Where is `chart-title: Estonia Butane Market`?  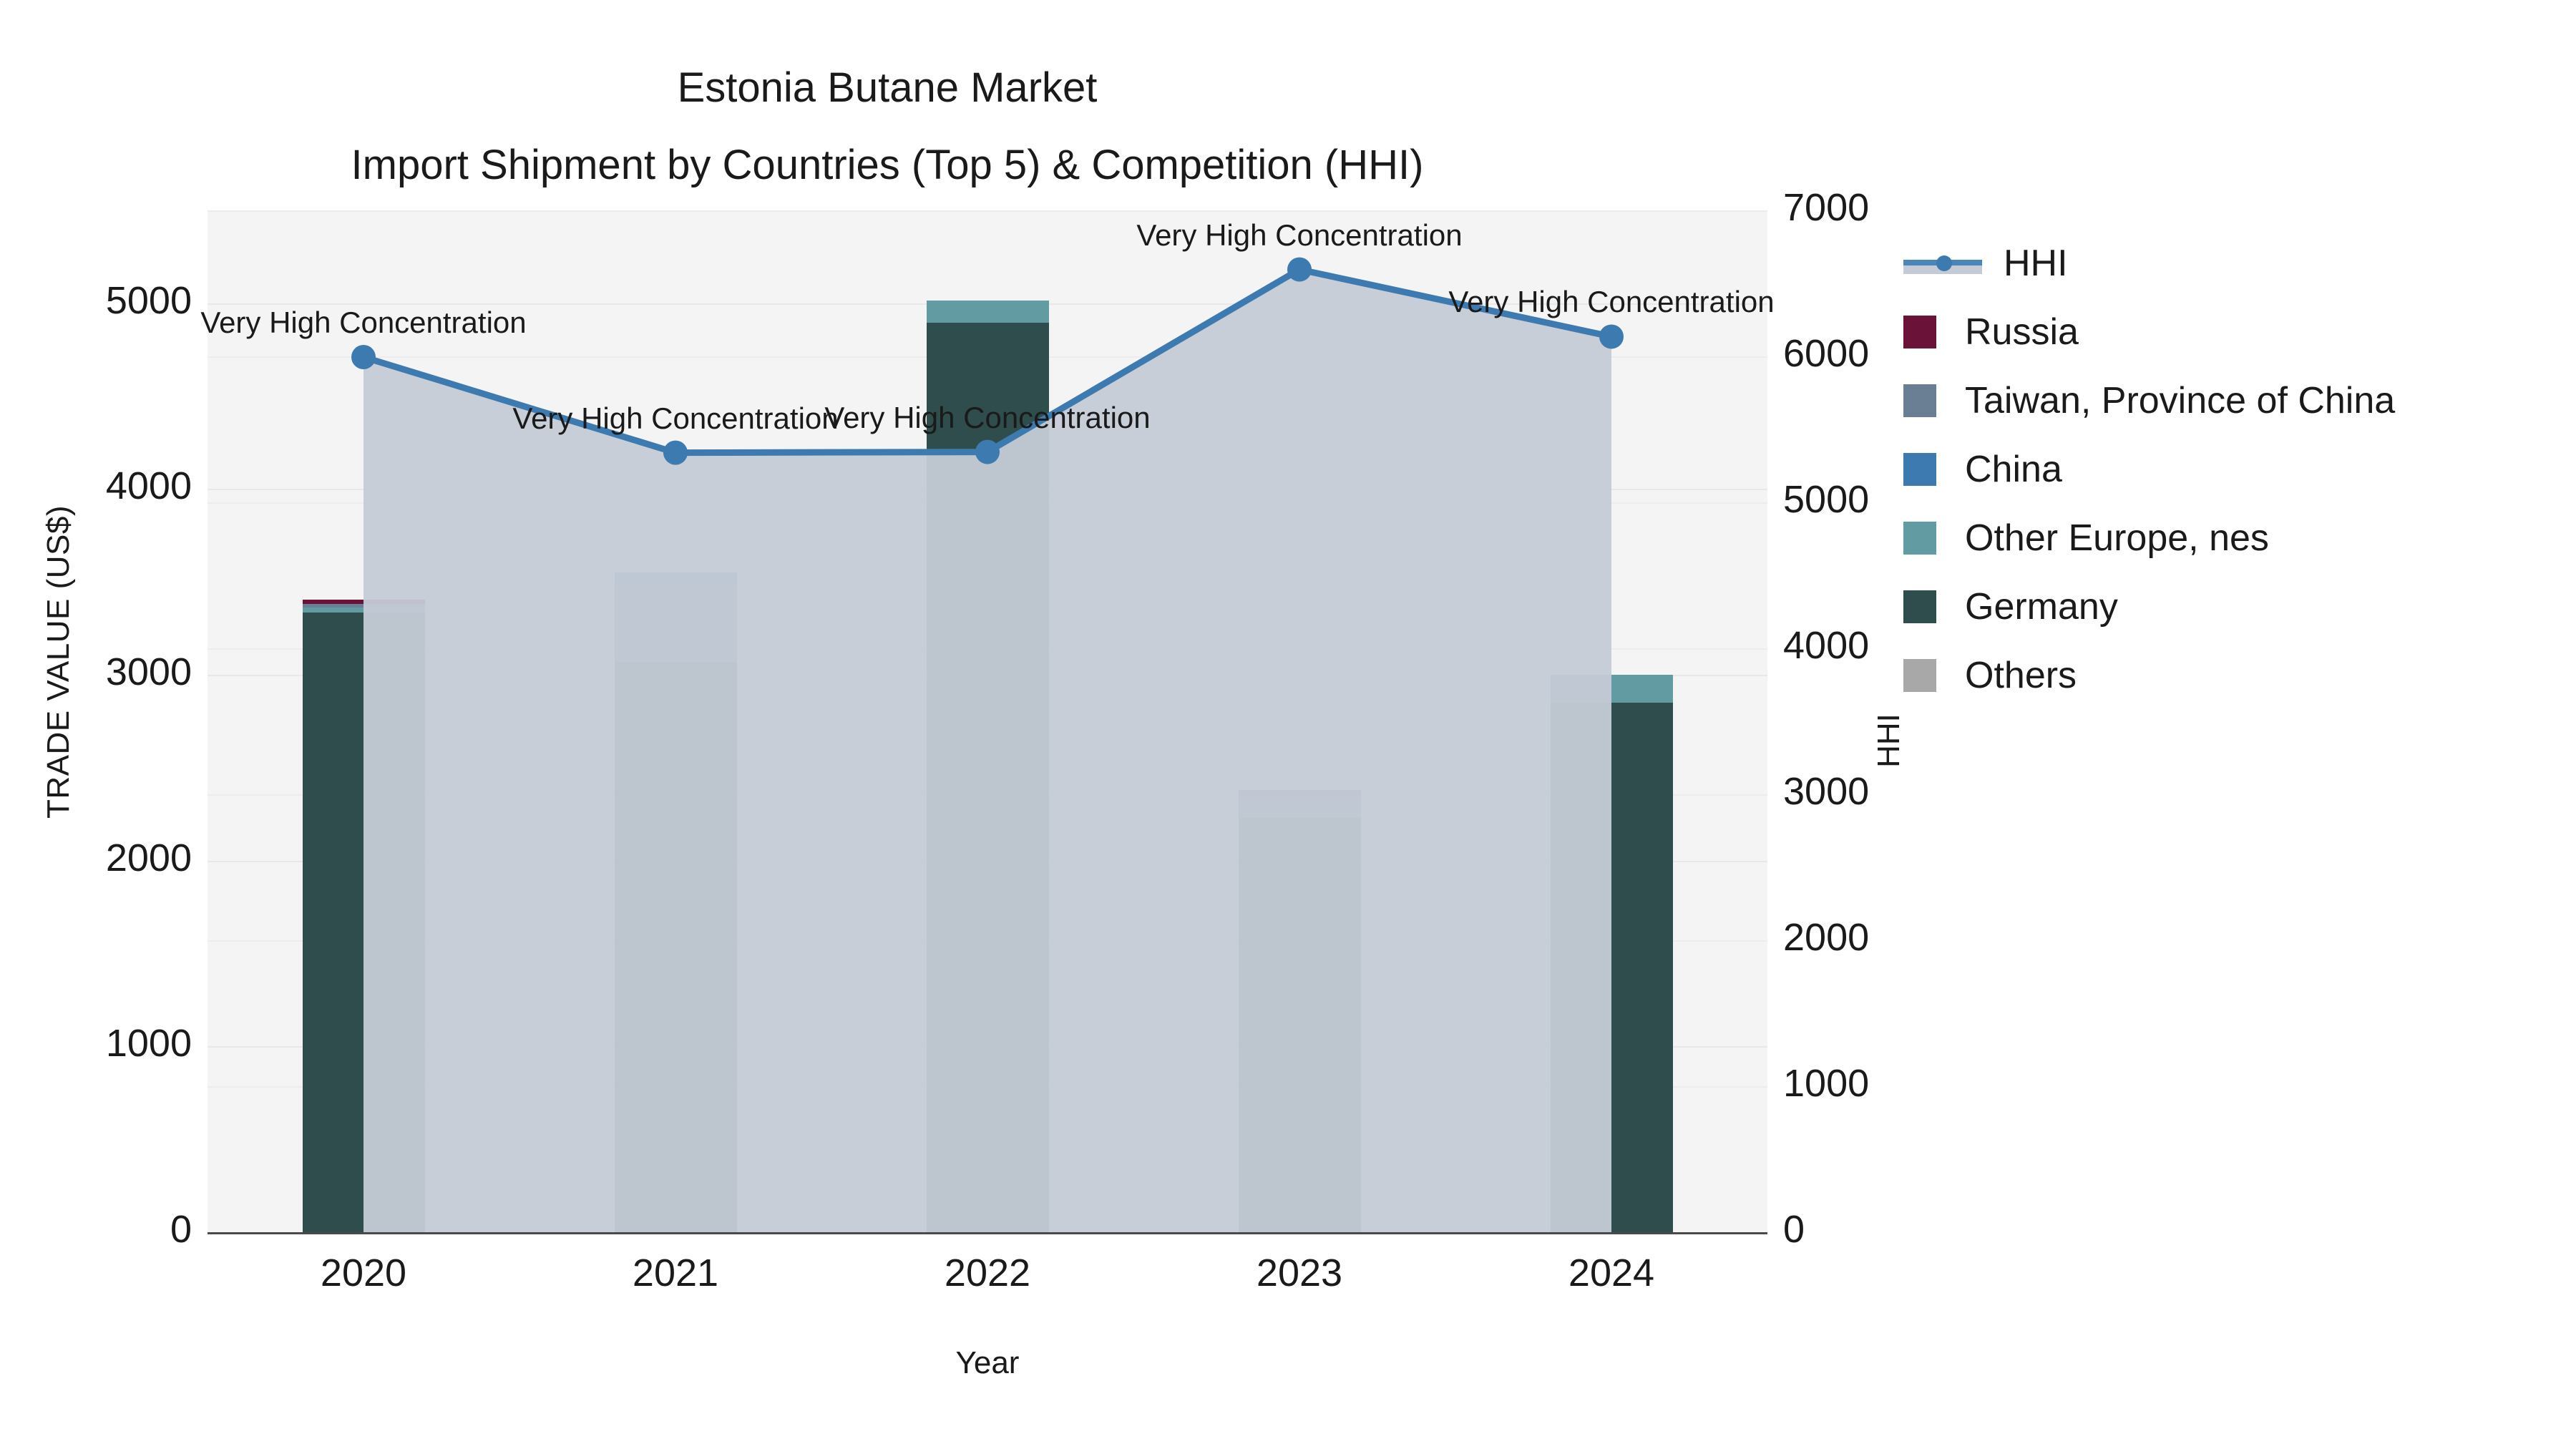 chart-title: Estonia Butane Market is located at coordinates (887, 87).